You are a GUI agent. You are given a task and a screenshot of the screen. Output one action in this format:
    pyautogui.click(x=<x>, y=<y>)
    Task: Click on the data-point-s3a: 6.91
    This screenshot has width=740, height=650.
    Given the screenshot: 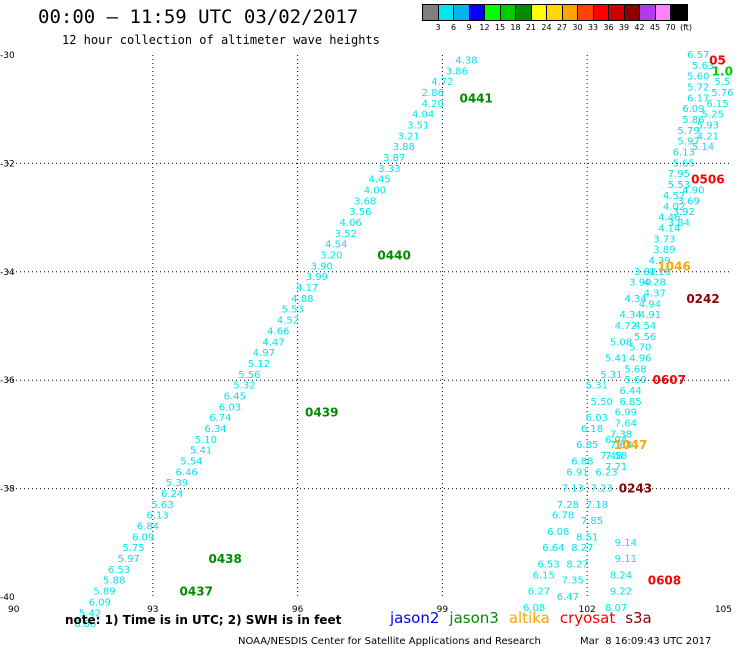 What is the action you would take?
    pyautogui.click(x=577, y=472)
    